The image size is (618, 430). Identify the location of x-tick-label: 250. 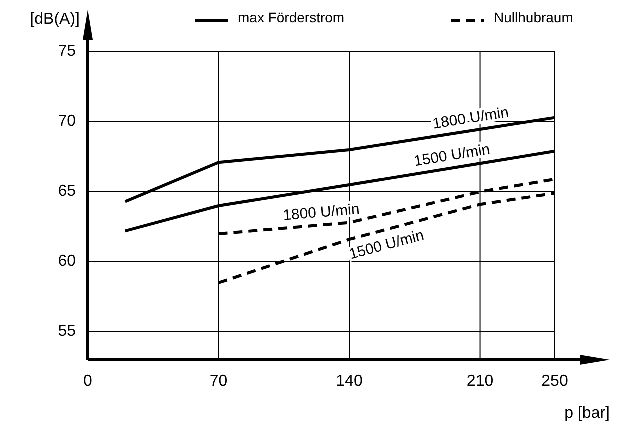
(555, 381).